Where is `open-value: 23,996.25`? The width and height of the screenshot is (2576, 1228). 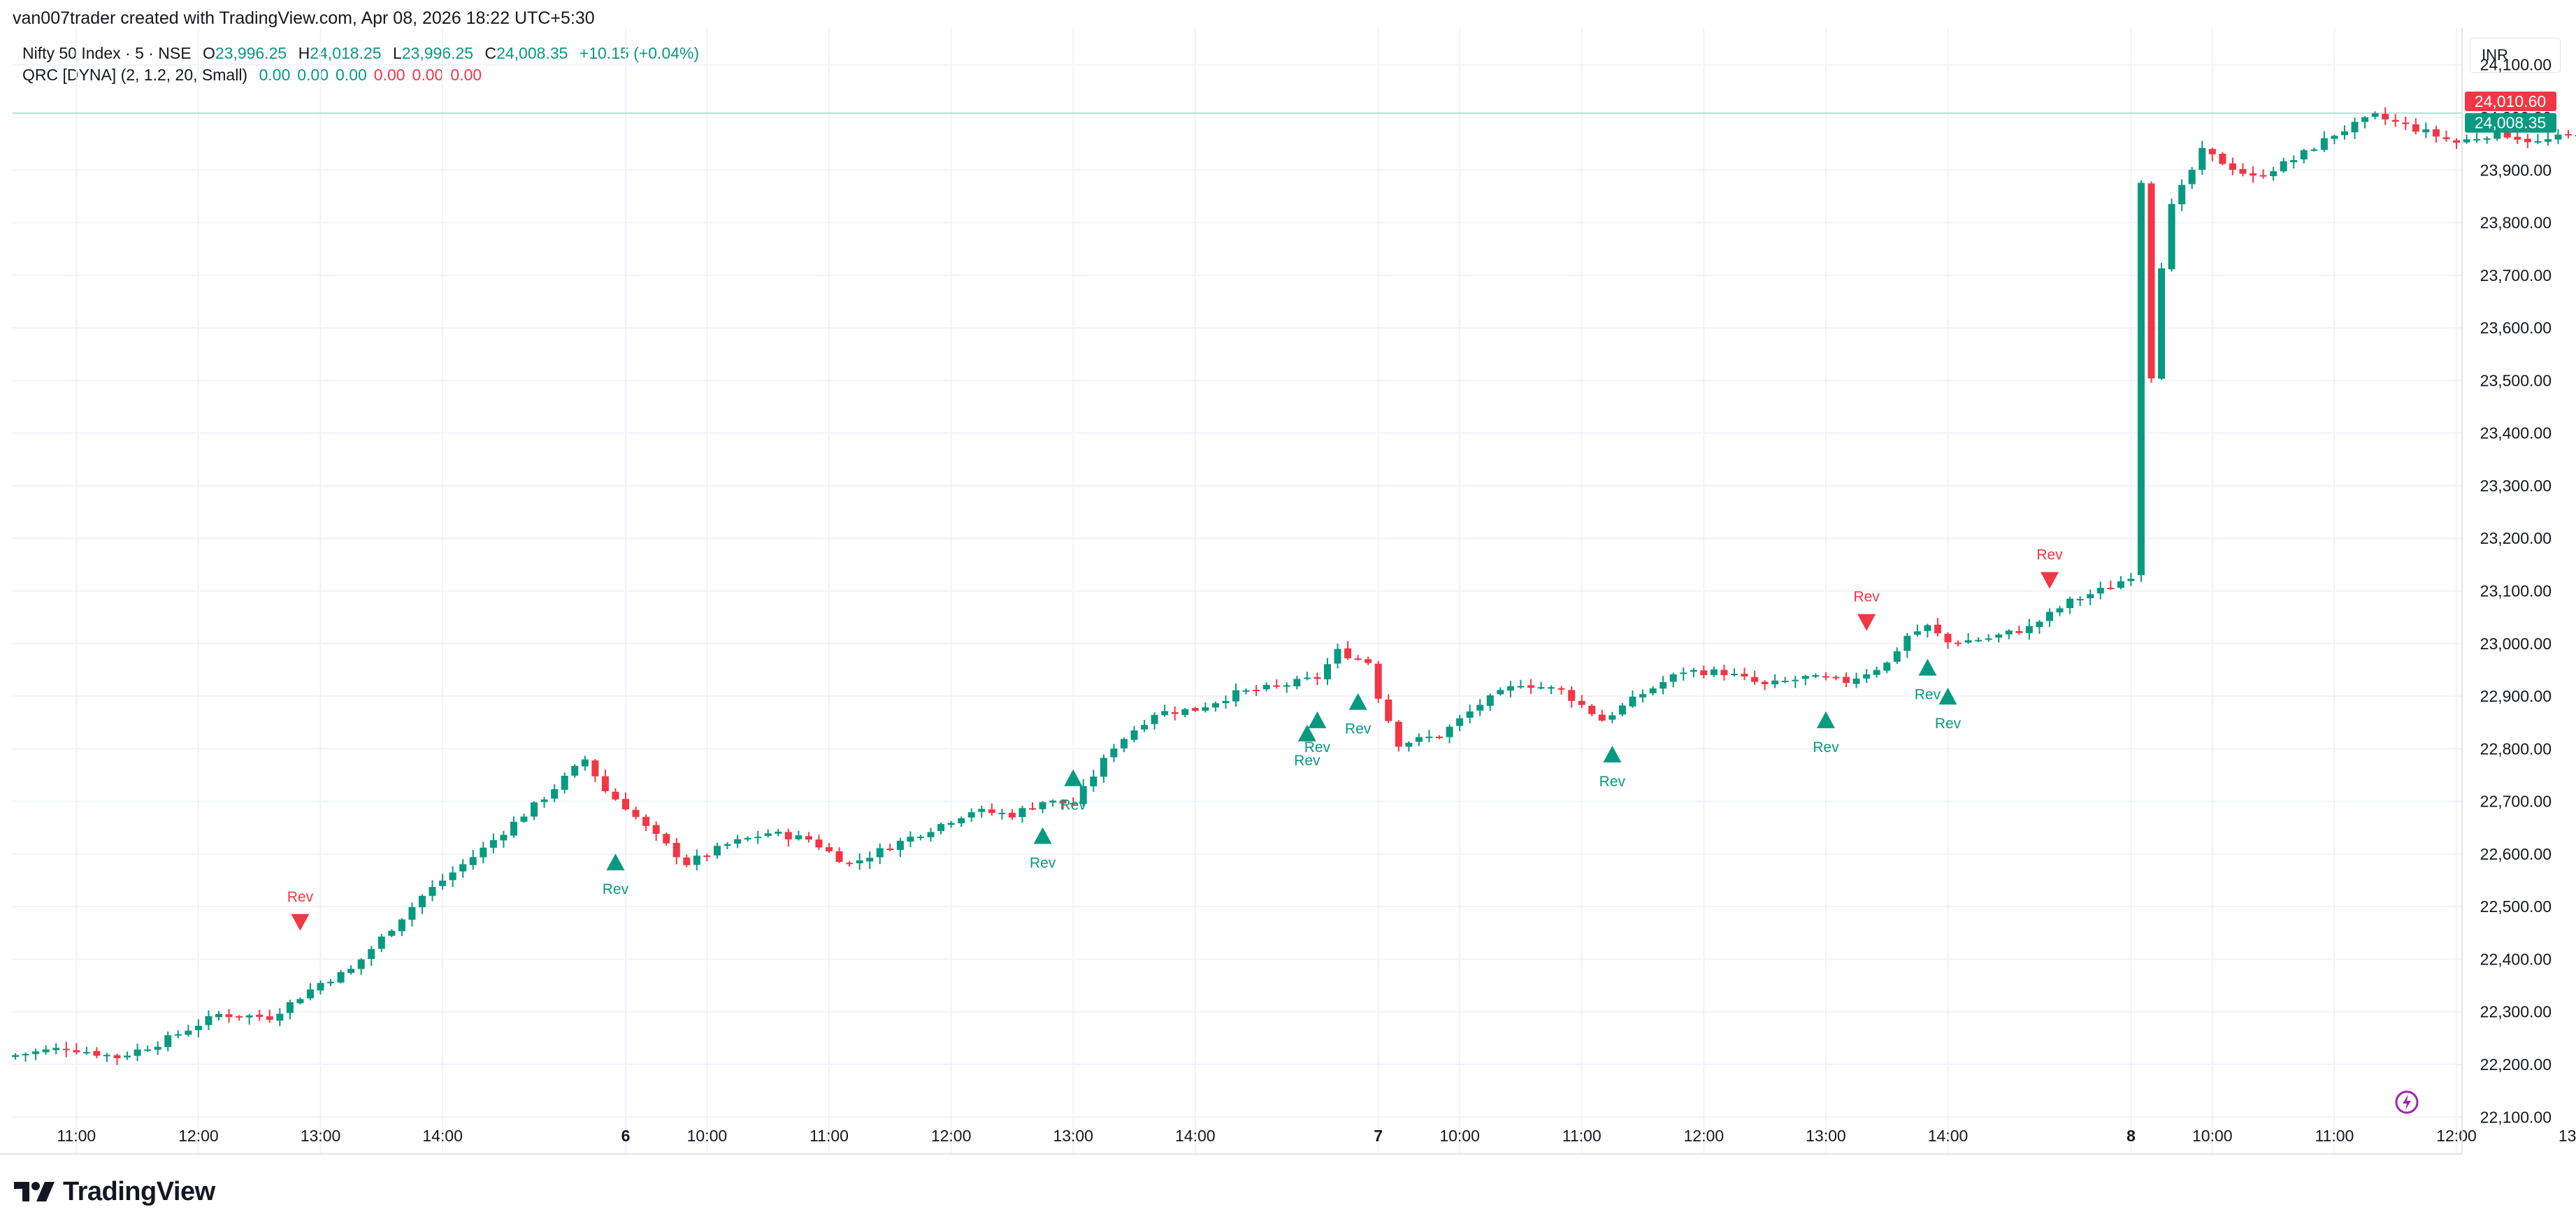 open-value: 23,996.25 is located at coordinates (251, 53).